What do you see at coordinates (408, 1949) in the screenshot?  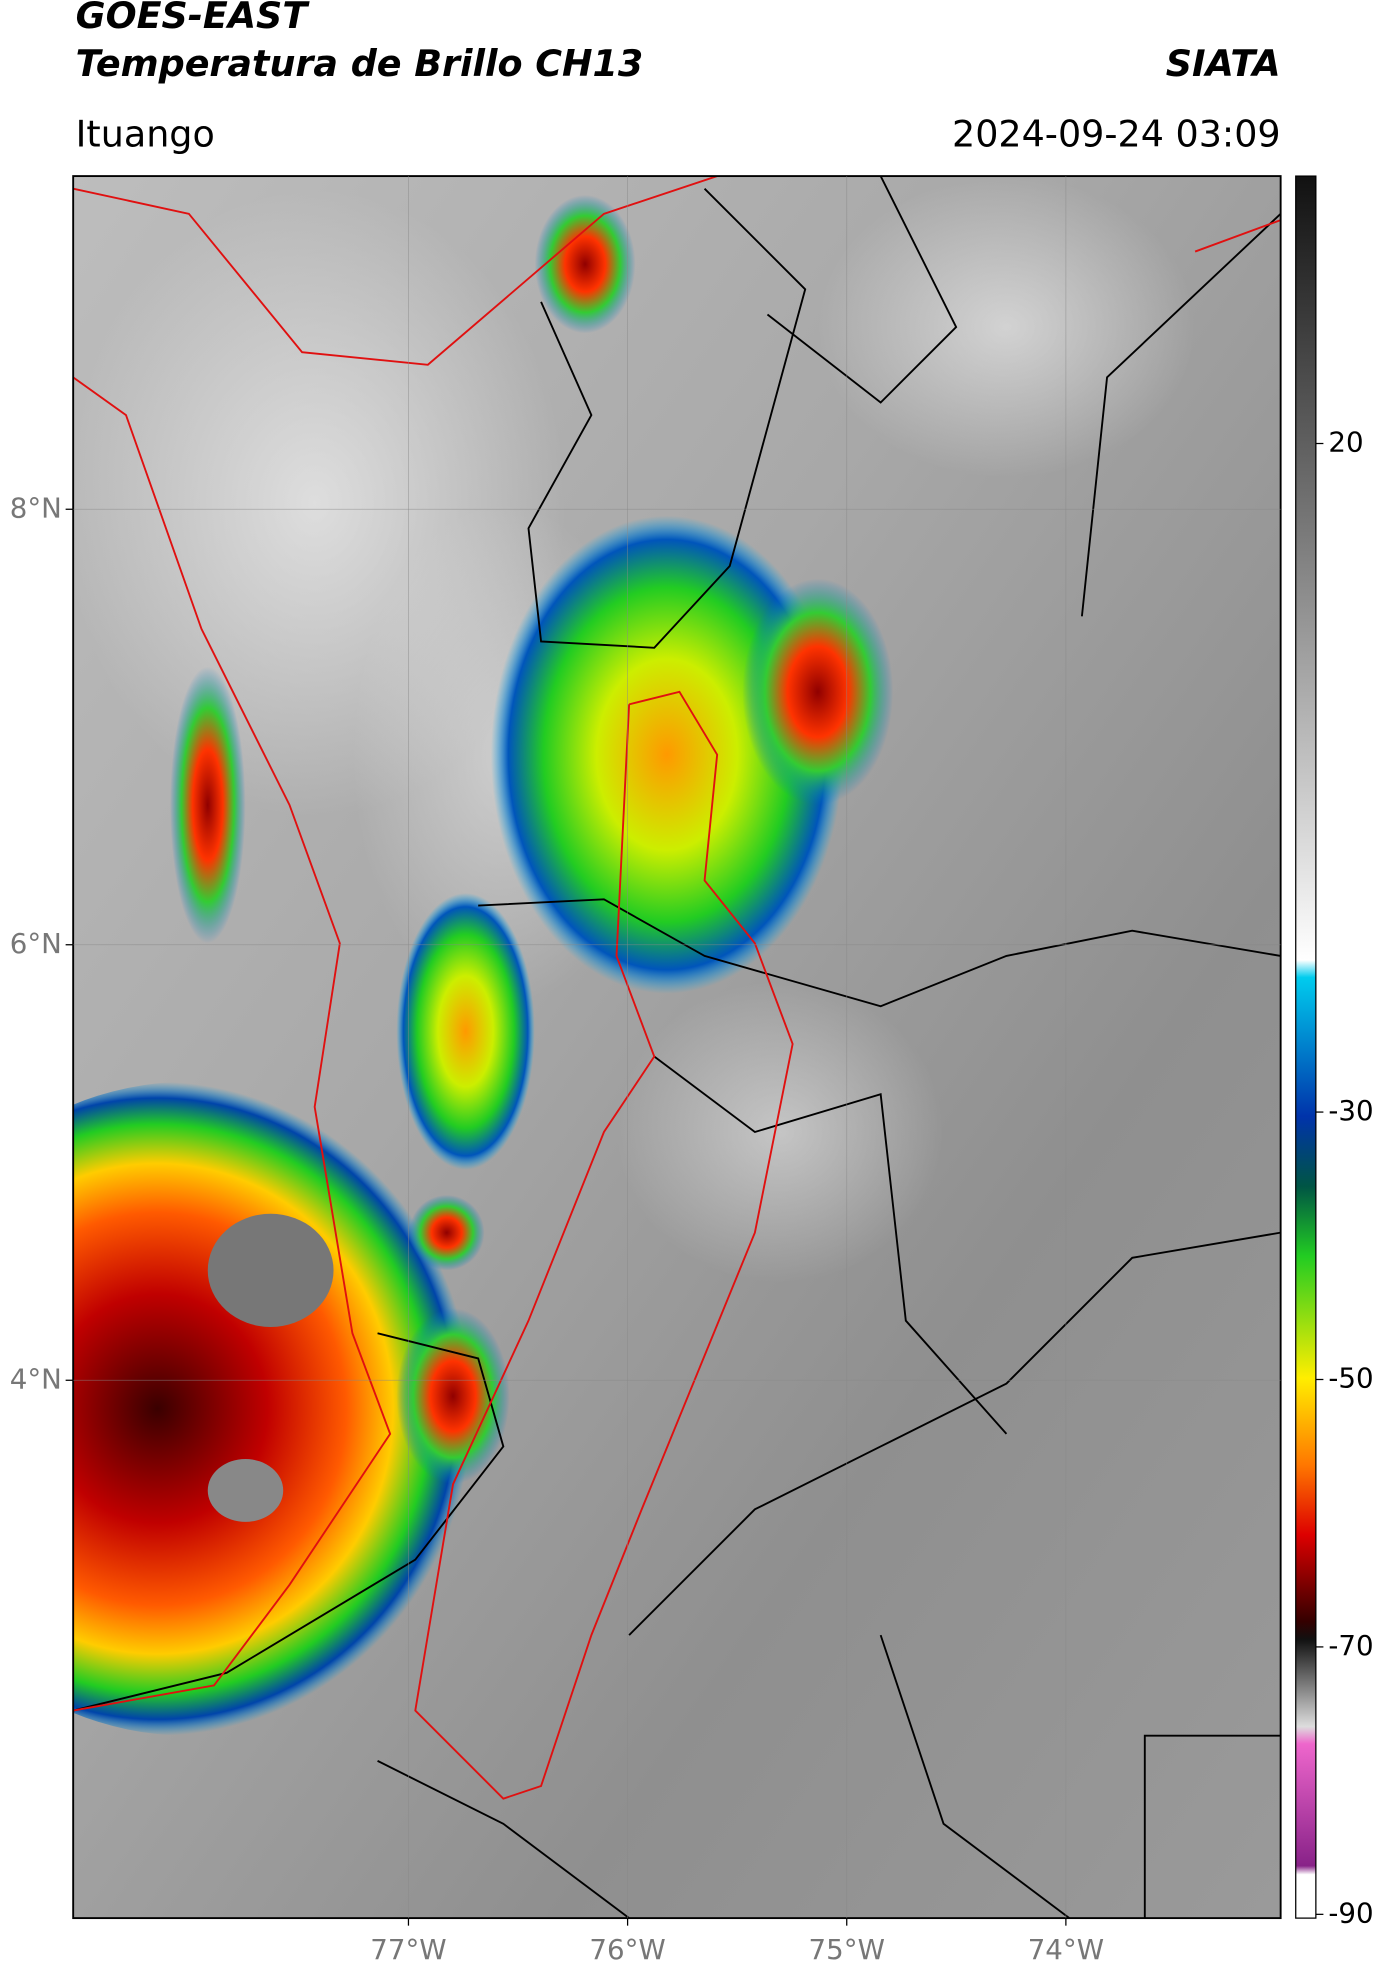 I see `x-tick-label: 77°W` at bounding box center [408, 1949].